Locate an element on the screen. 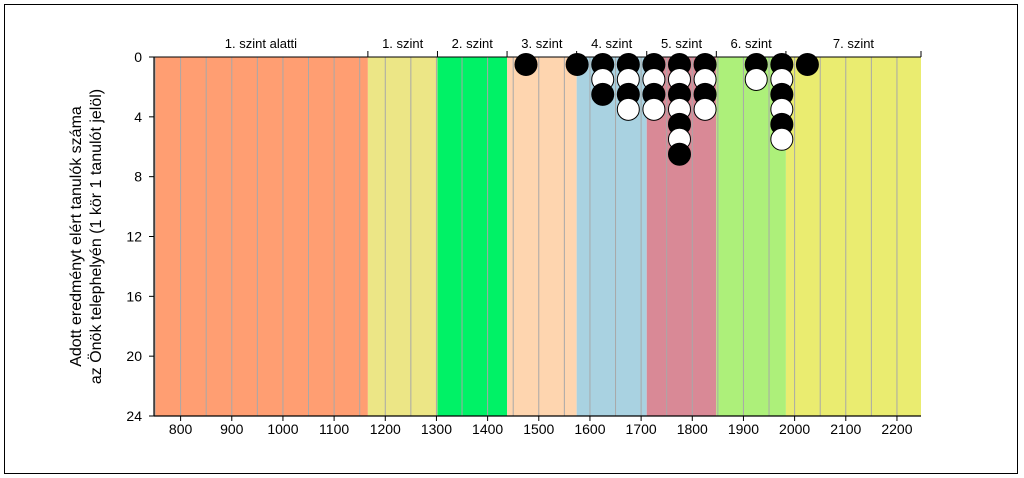 The width and height of the screenshot is (1024, 478). x-tick-label: 1600 is located at coordinates (589, 429).